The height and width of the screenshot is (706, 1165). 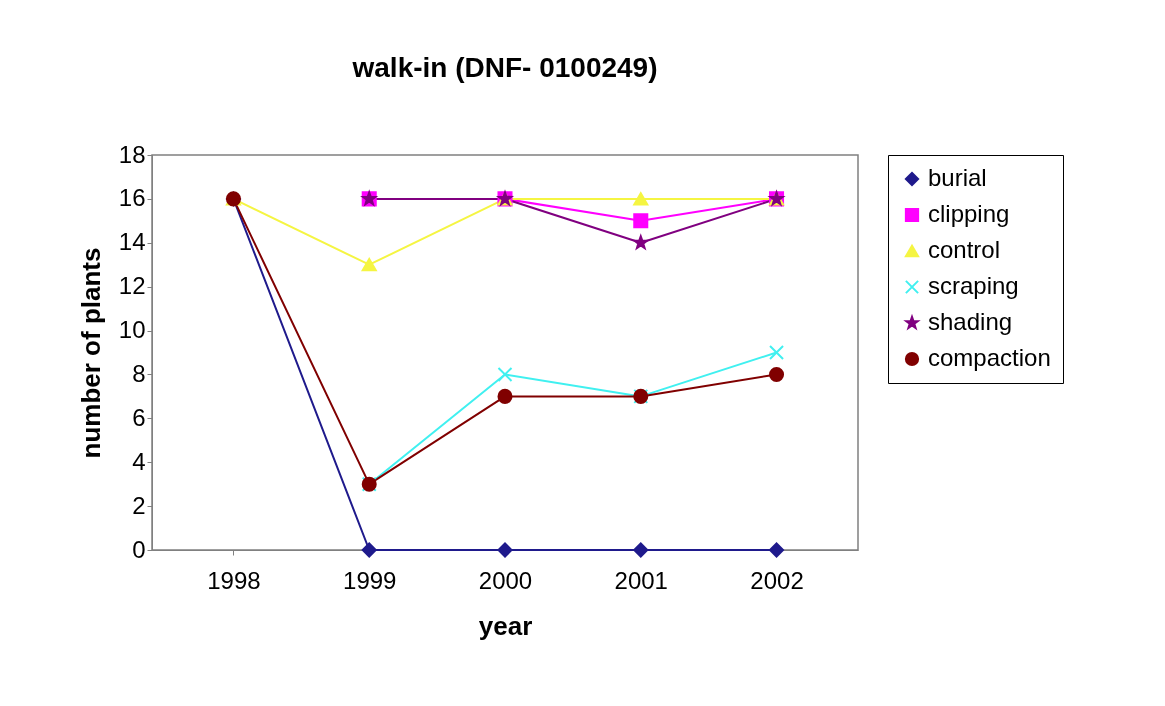 I want to click on y-tick-label: 2, so click(x=139, y=505).